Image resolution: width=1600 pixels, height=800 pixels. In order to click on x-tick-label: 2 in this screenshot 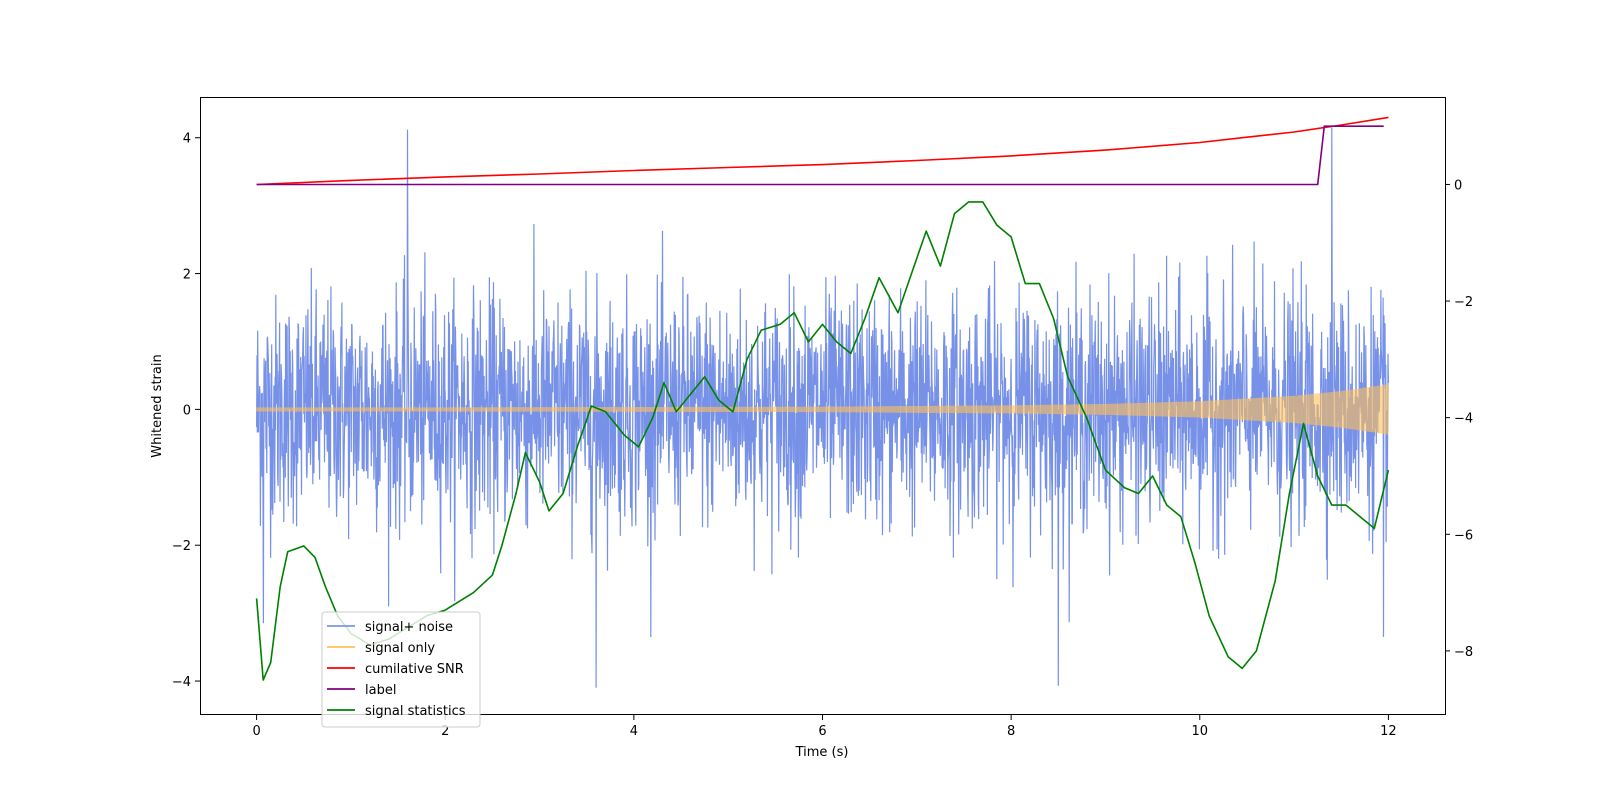, I will do `click(445, 731)`.